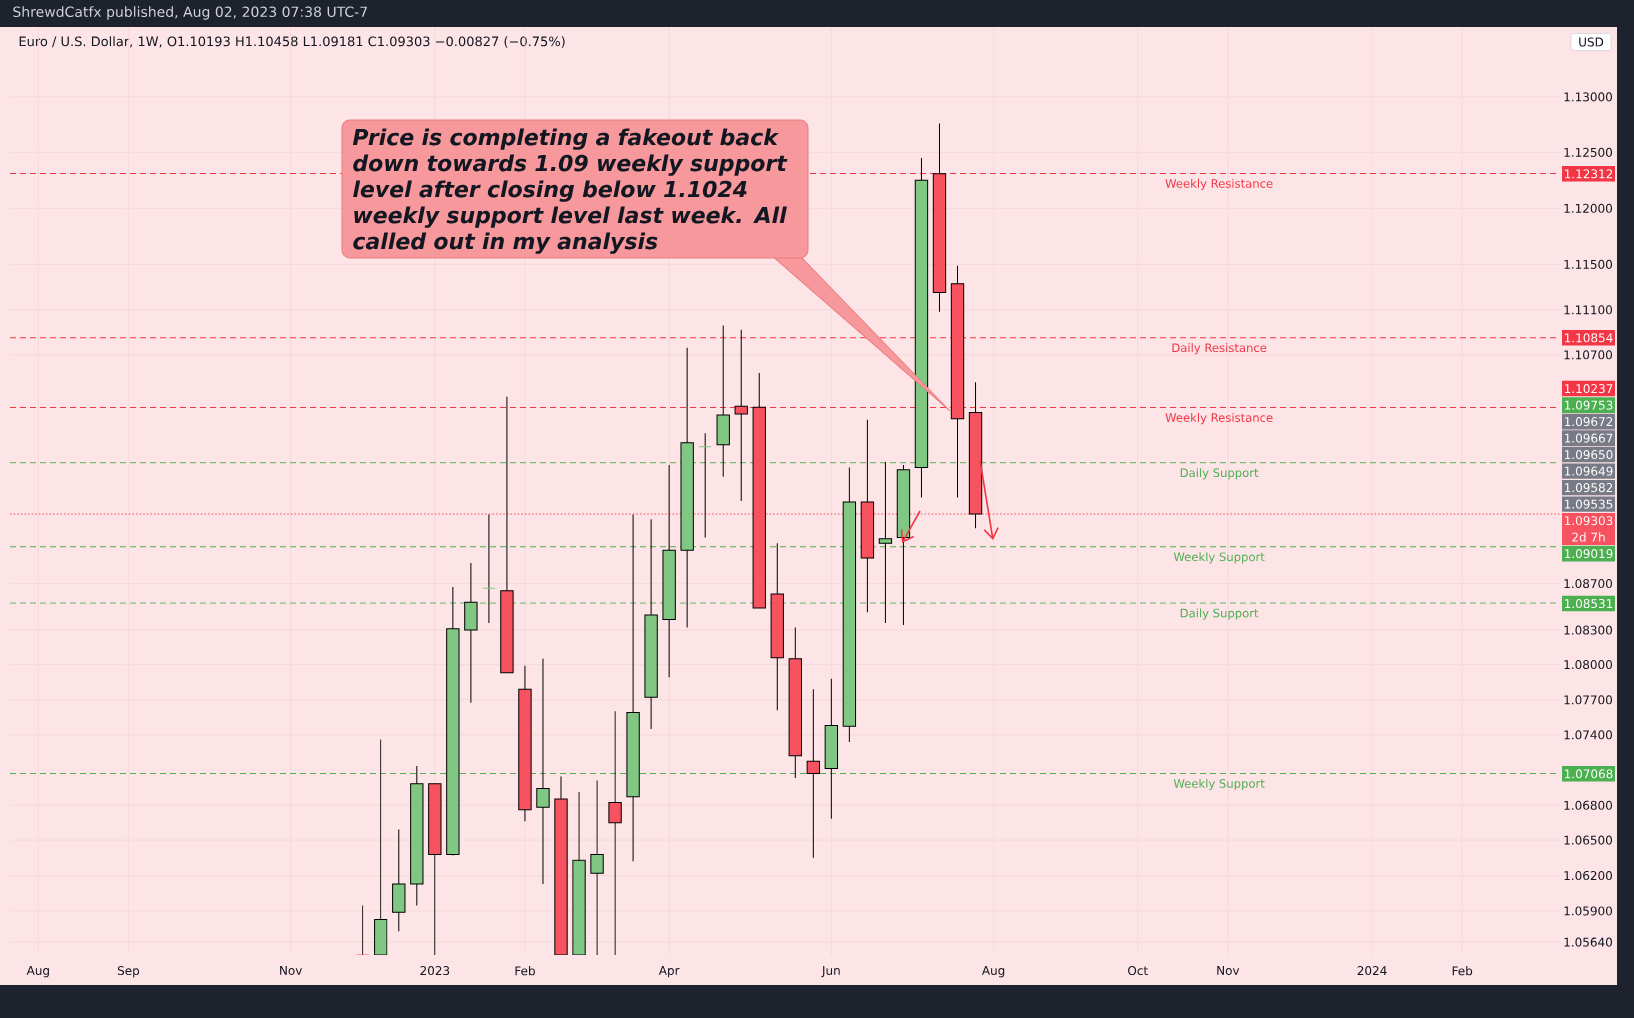 The height and width of the screenshot is (1018, 1634). What do you see at coordinates (830, 972) in the screenshot?
I see `x-tick-label: Jun` at bounding box center [830, 972].